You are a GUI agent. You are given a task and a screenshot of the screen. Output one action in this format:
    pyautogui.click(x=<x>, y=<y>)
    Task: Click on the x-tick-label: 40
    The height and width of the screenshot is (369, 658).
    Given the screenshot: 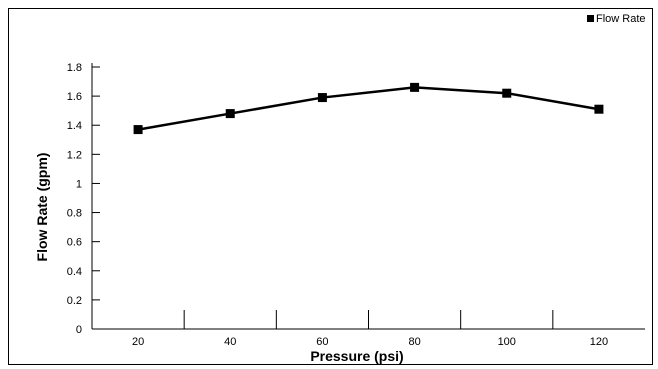 What is the action you would take?
    pyautogui.click(x=230, y=342)
    